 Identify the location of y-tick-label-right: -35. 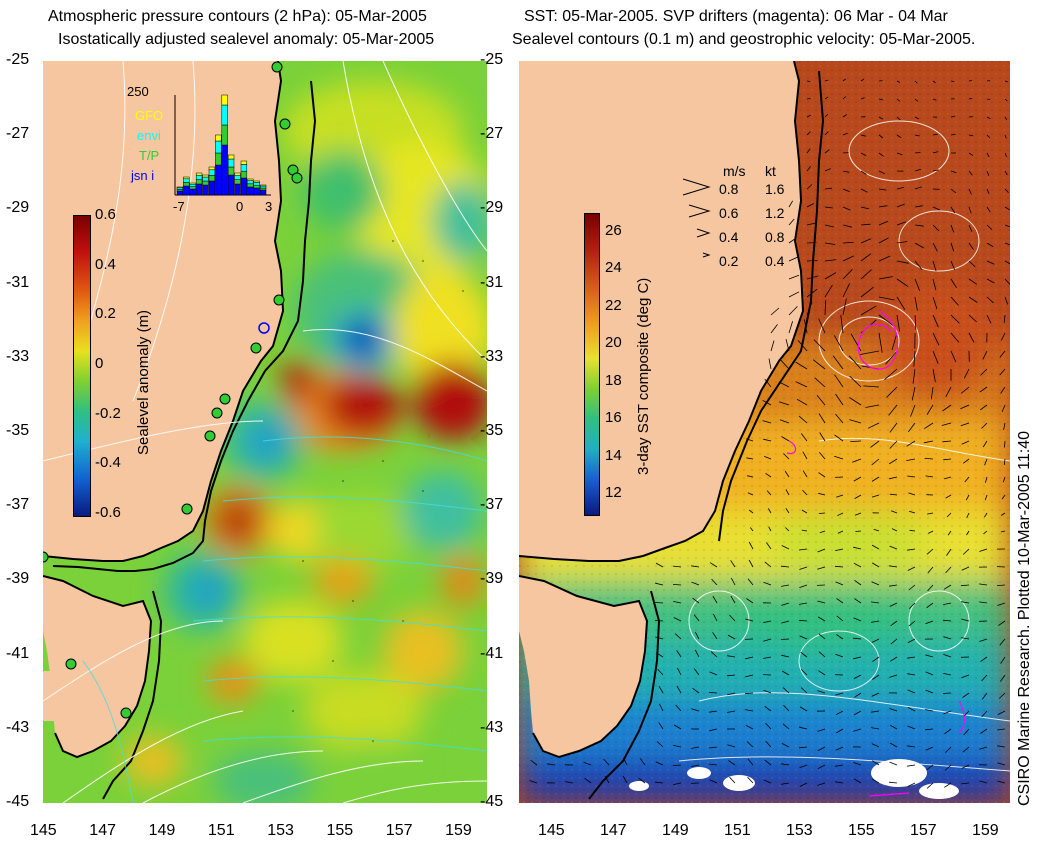
(492, 430).